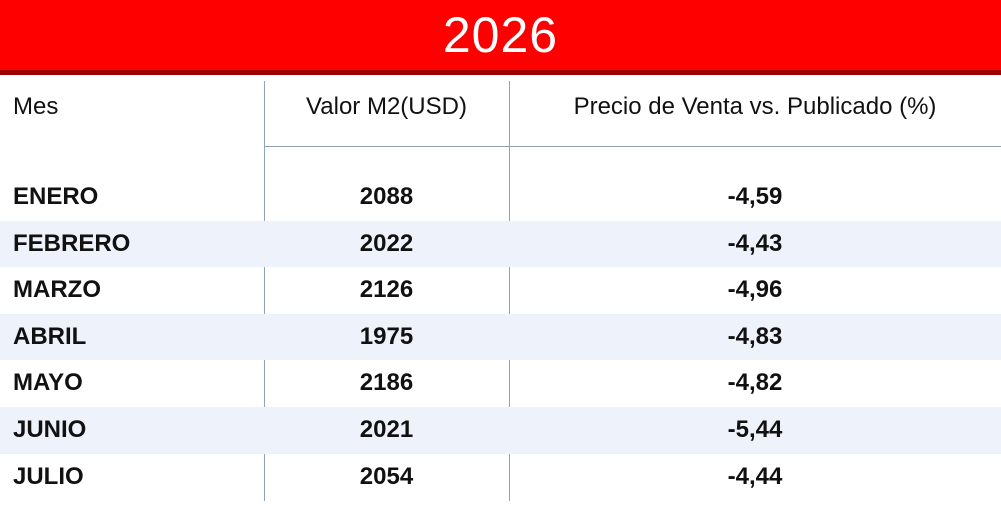 This screenshot has width=1001, height=514. What do you see at coordinates (755, 106) in the screenshot?
I see `column-header-precio: Precio de Venta vs. Publicado (%)` at bounding box center [755, 106].